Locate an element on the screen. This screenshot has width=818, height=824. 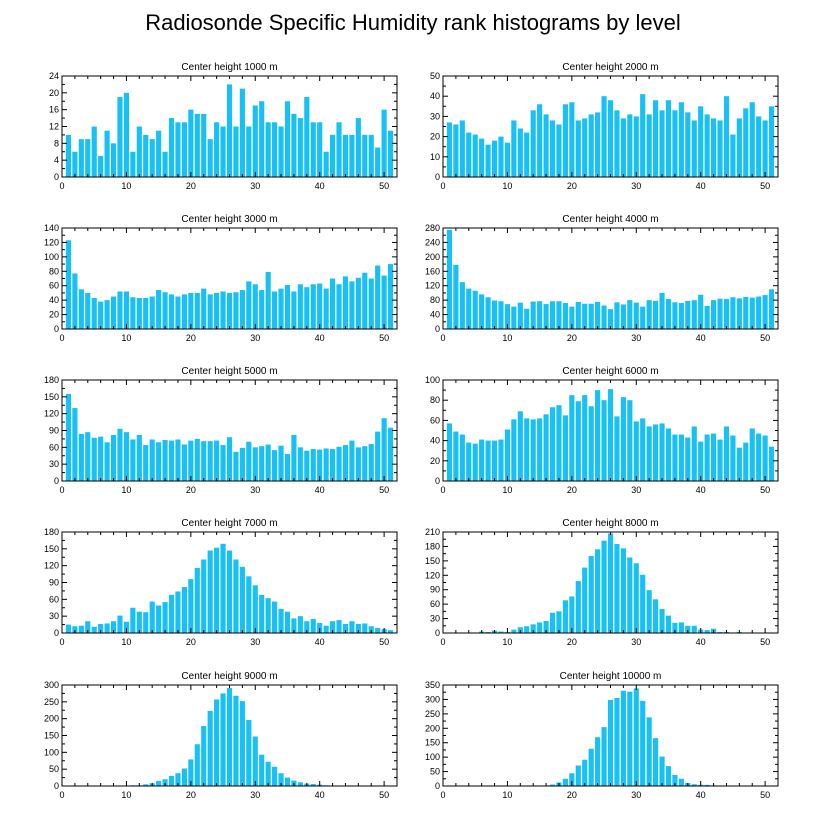
x-tick-label: 50 is located at coordinates (384, 642).